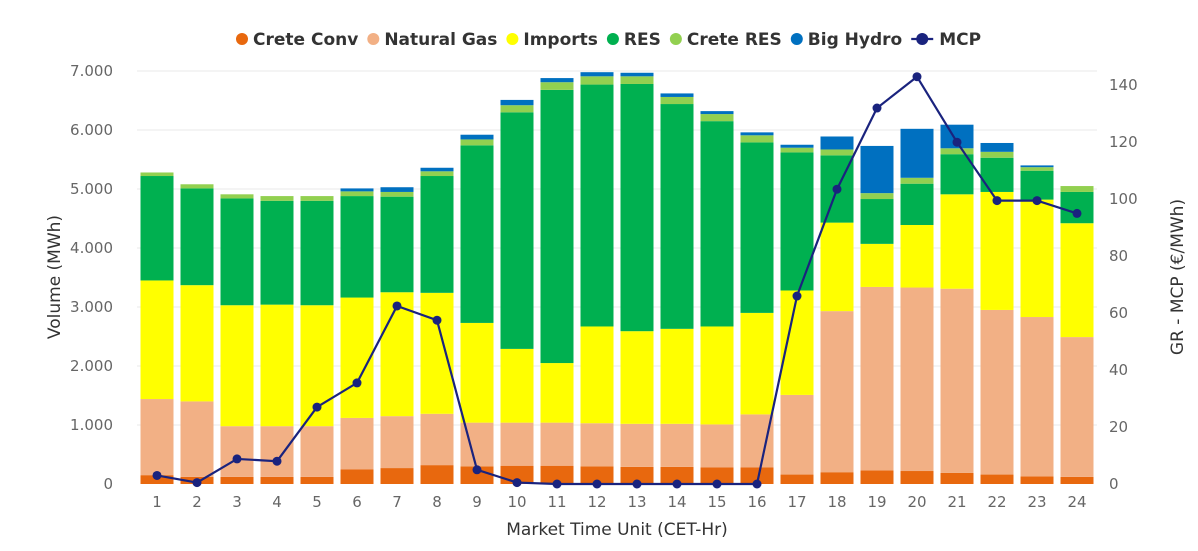 This screenshot has height=551, width=1198. Describe the element at coordinates (642, 40) in the screenshot. I see `legend-label: RES` at that location.